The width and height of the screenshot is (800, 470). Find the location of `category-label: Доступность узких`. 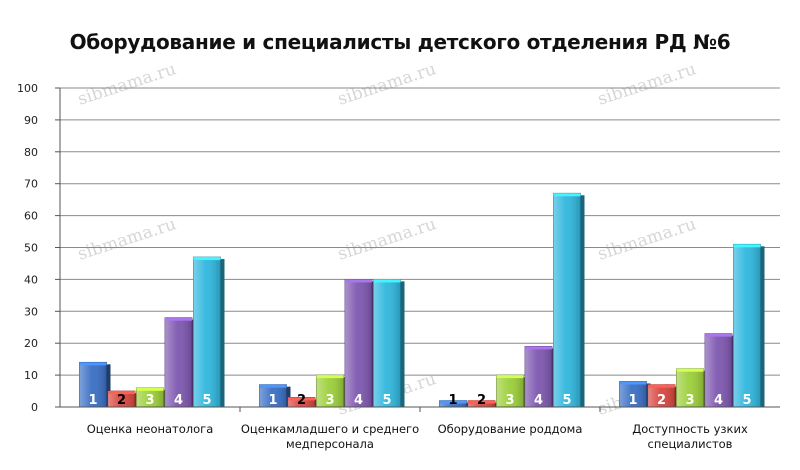

category-label: Доступность узких is located at coordinates (690, 429).